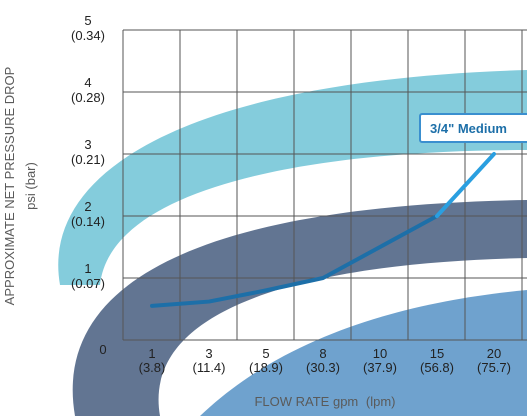 This screenshot has width=527, height=416. What do you see at coordinates (323, 367) in the screenshot?
I see `x-tick-sublabel: (30.3)` at bounding box center [323, 367].